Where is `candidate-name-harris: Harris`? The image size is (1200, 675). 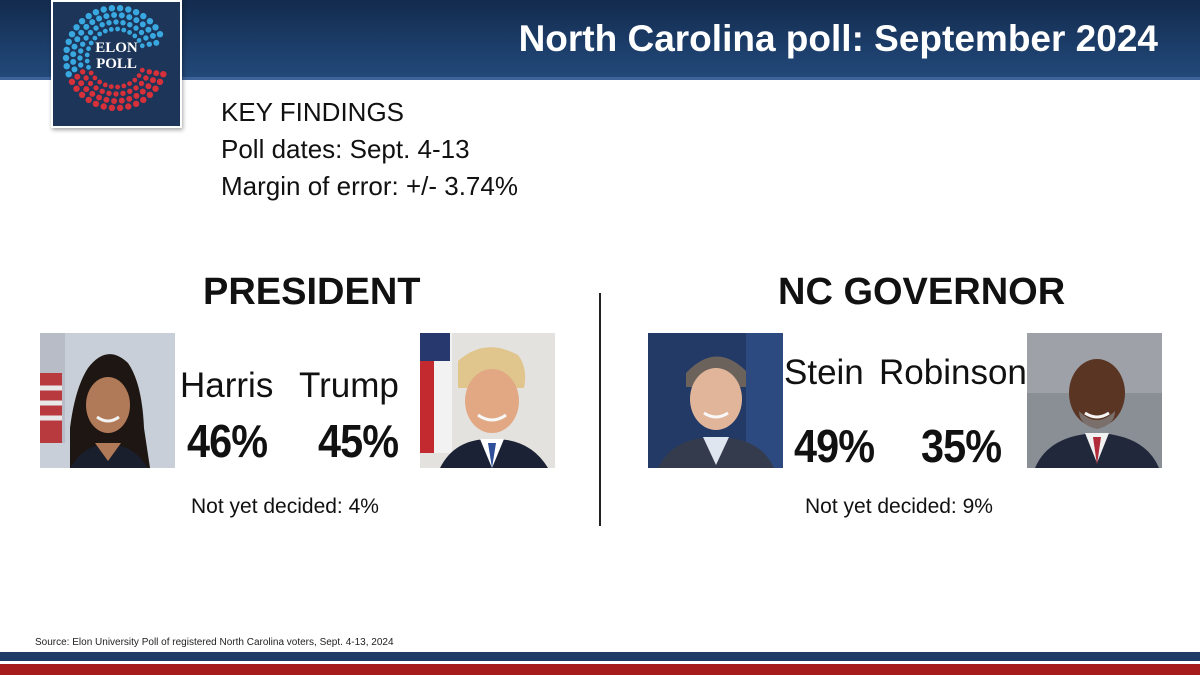 candidate-name-harris: Harris is located at coordinates (227, 385).